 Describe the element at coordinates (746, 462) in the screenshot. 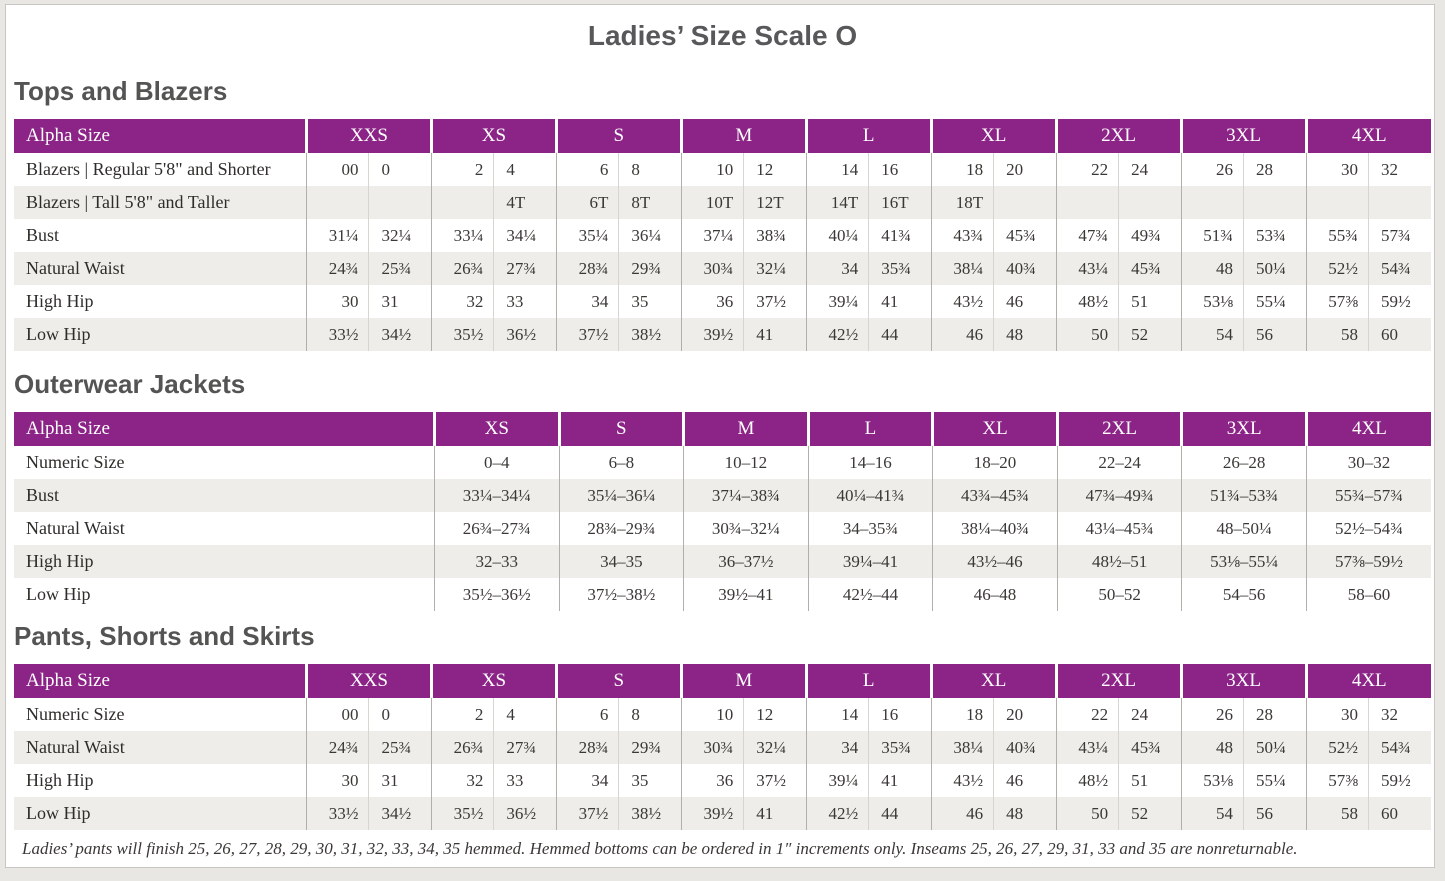

I see `size-value: 10–12` at that location.